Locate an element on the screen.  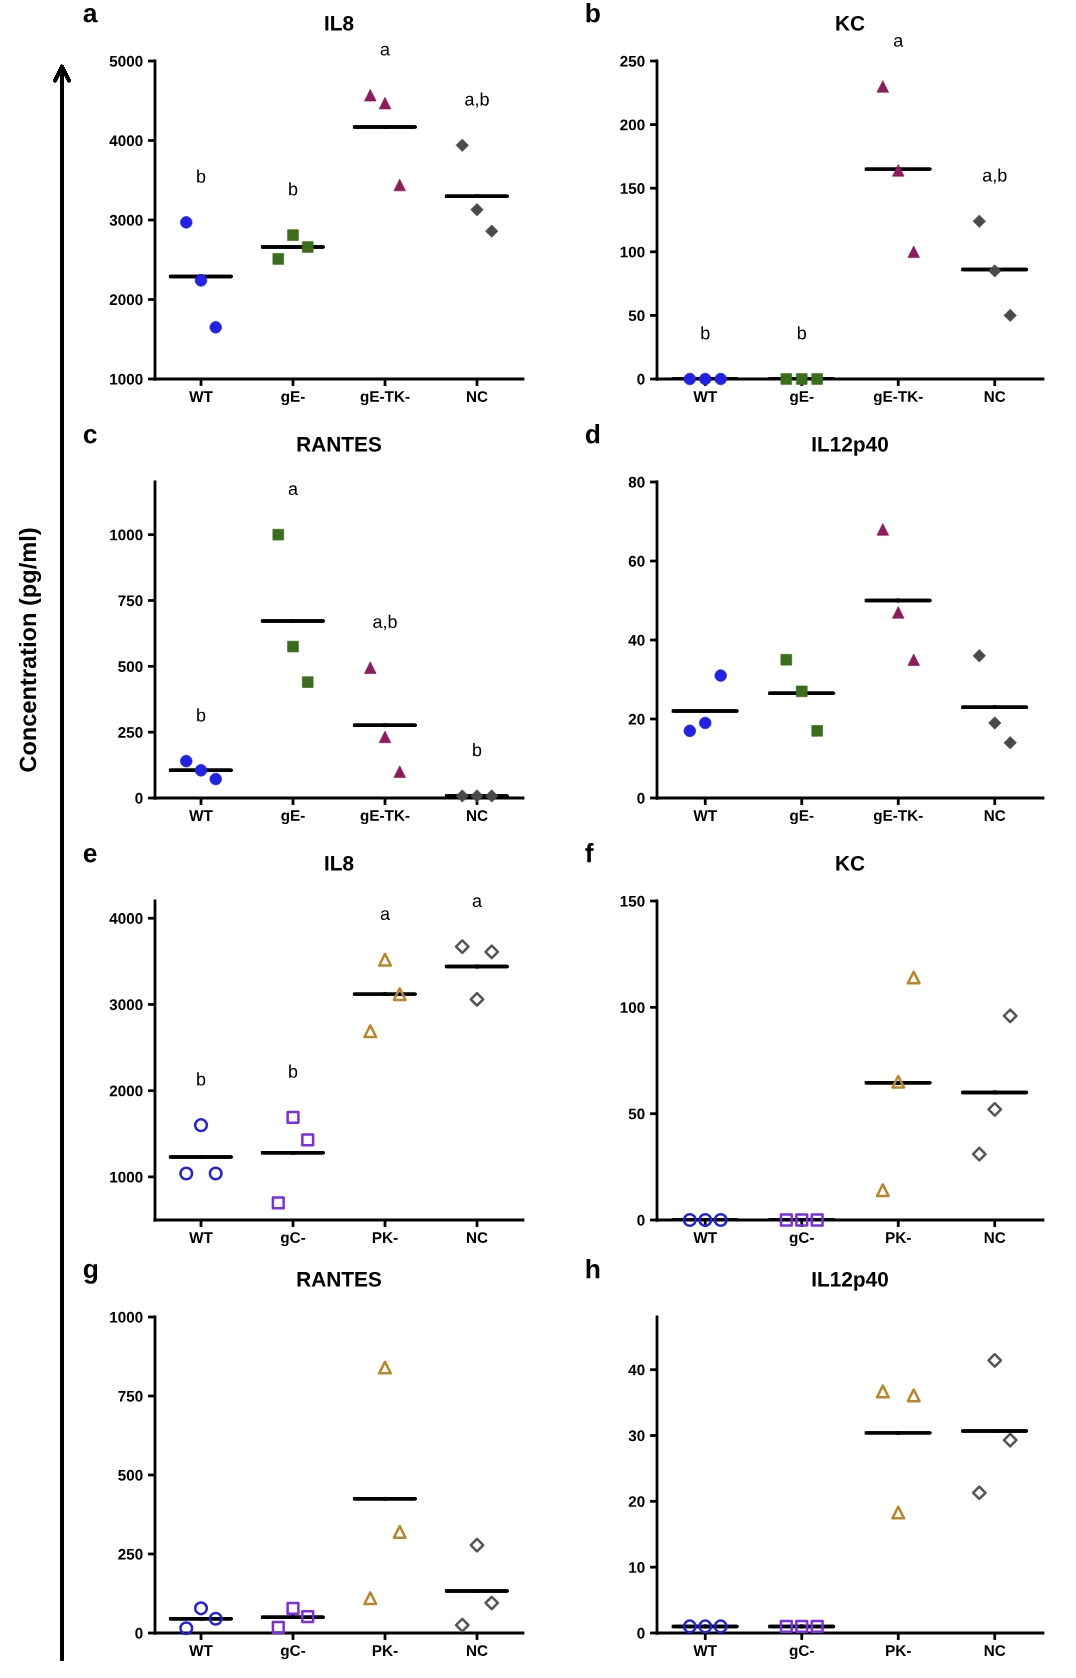
text: b is located at coordinates (593, 13).